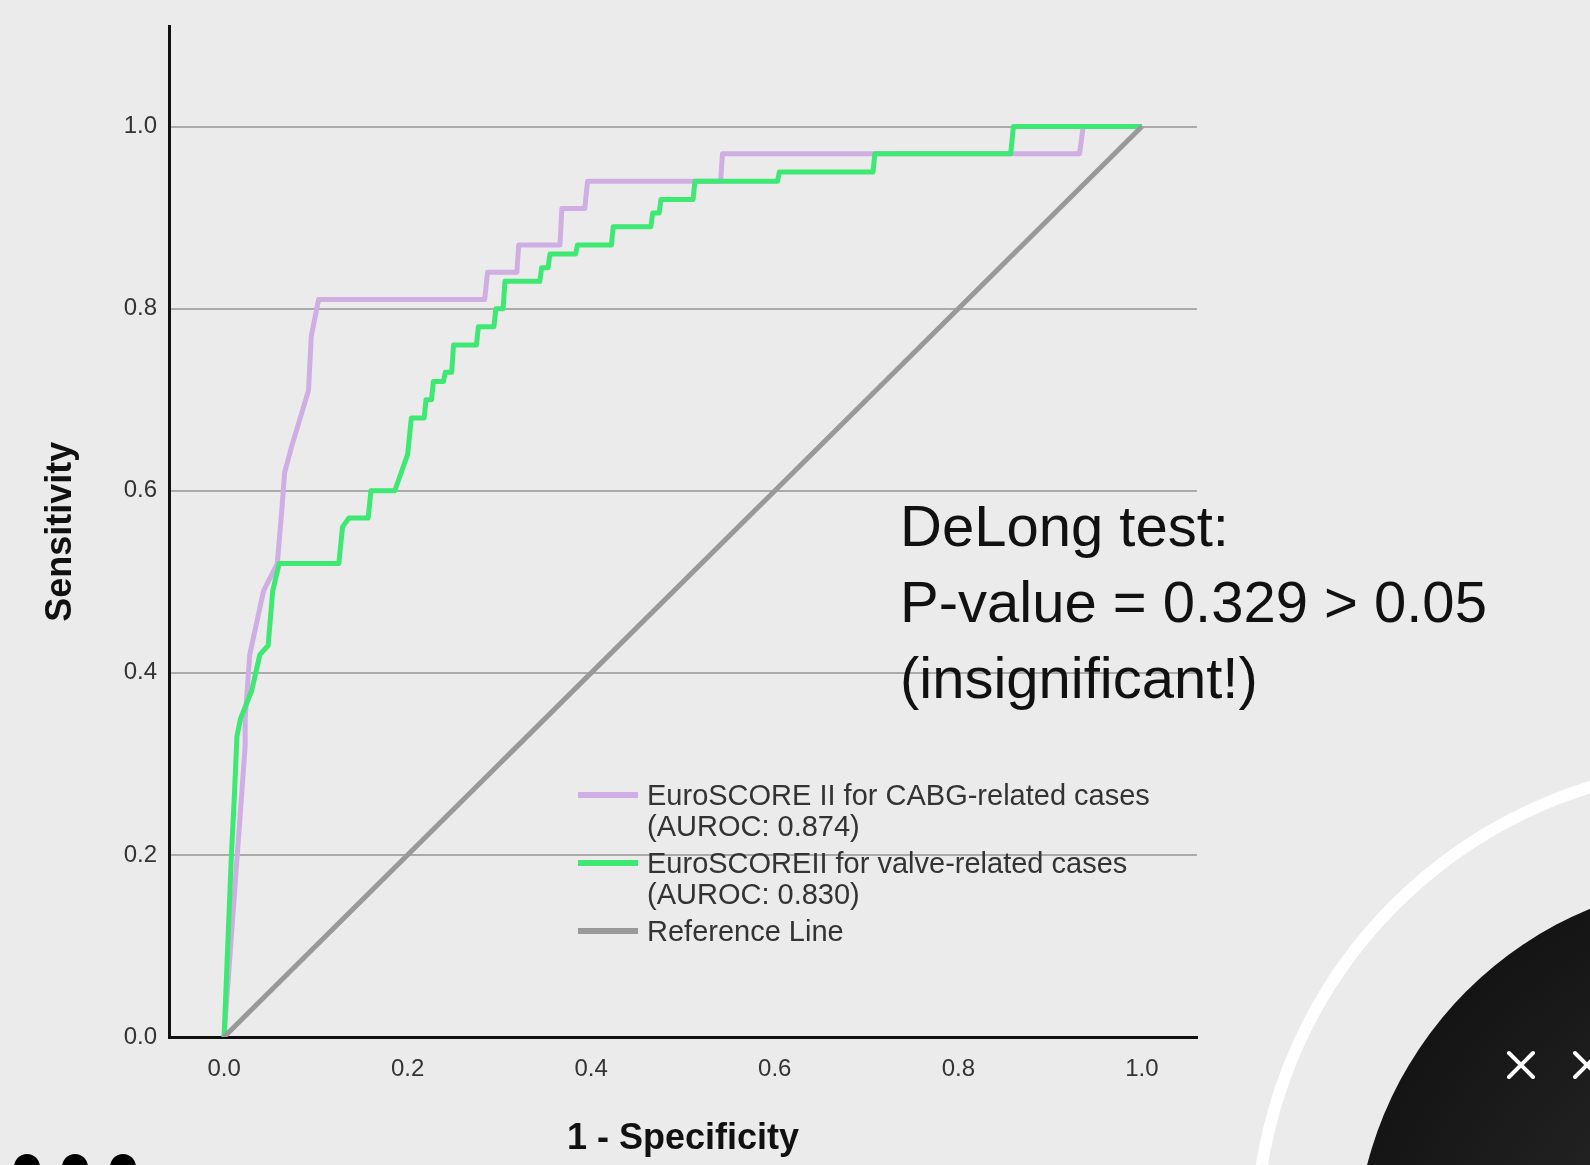 The height and width of the screenshot is (1165, 1590). I want to click on annotation: (insignificant!), so click(1079, 678).